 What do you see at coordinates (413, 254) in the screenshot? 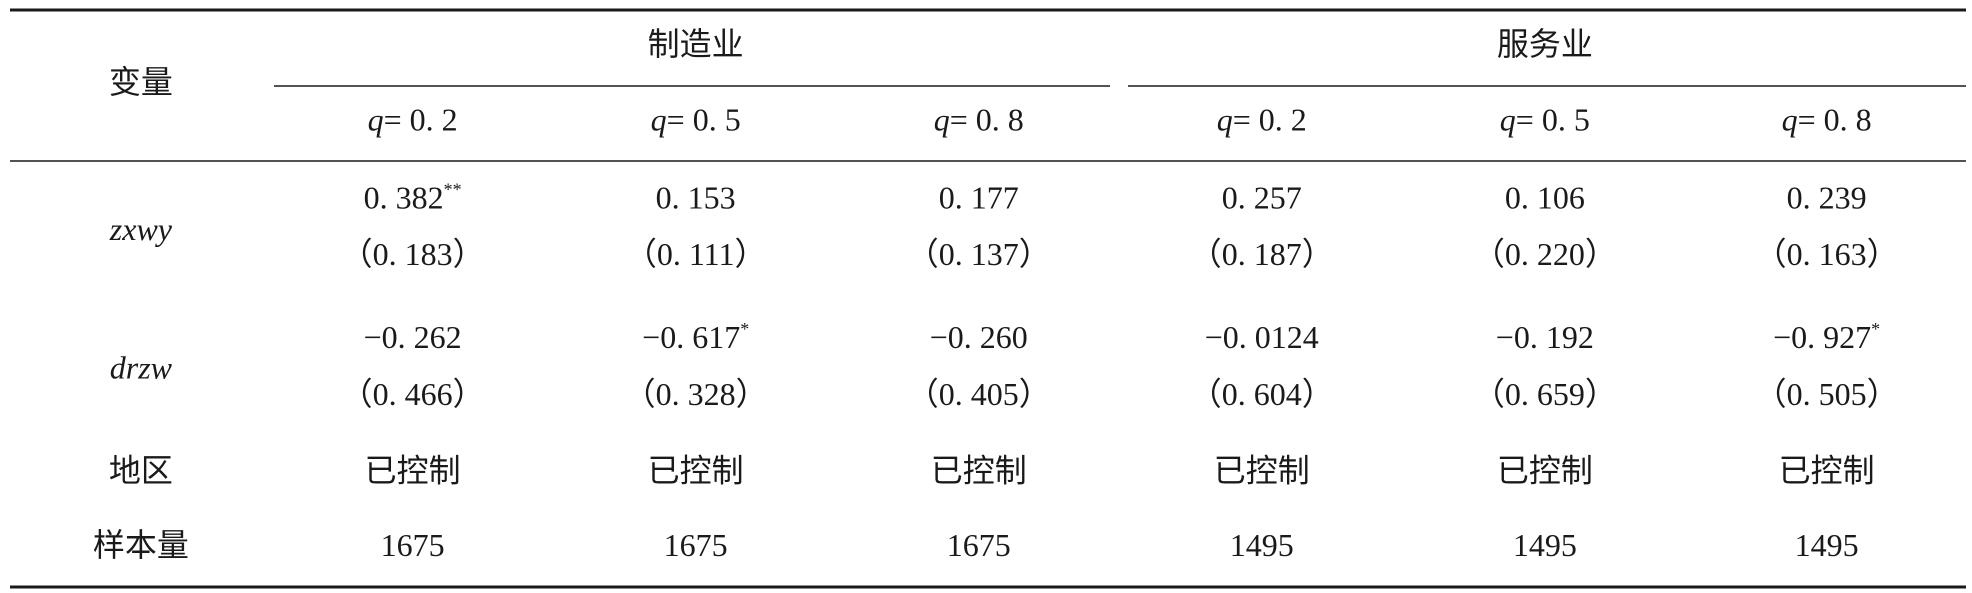
I see `standard-error: （0. 183）` at bounding box center [413, 254].